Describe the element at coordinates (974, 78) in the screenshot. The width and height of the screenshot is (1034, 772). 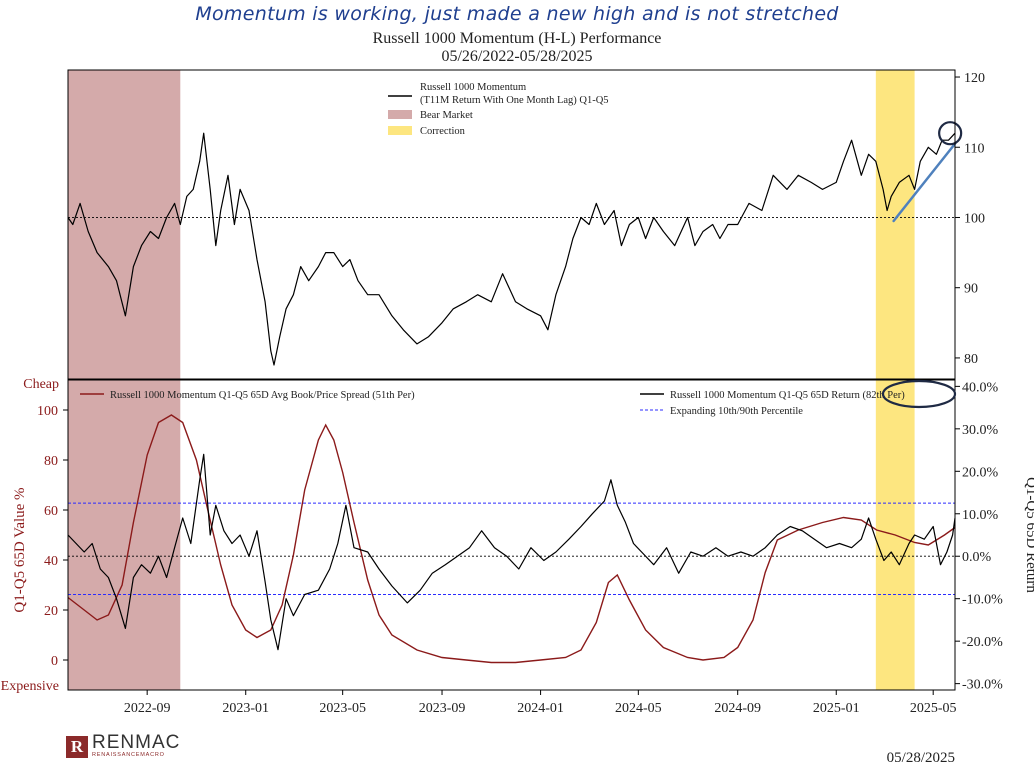
I see `top-y-tick-label: 120` at that location.